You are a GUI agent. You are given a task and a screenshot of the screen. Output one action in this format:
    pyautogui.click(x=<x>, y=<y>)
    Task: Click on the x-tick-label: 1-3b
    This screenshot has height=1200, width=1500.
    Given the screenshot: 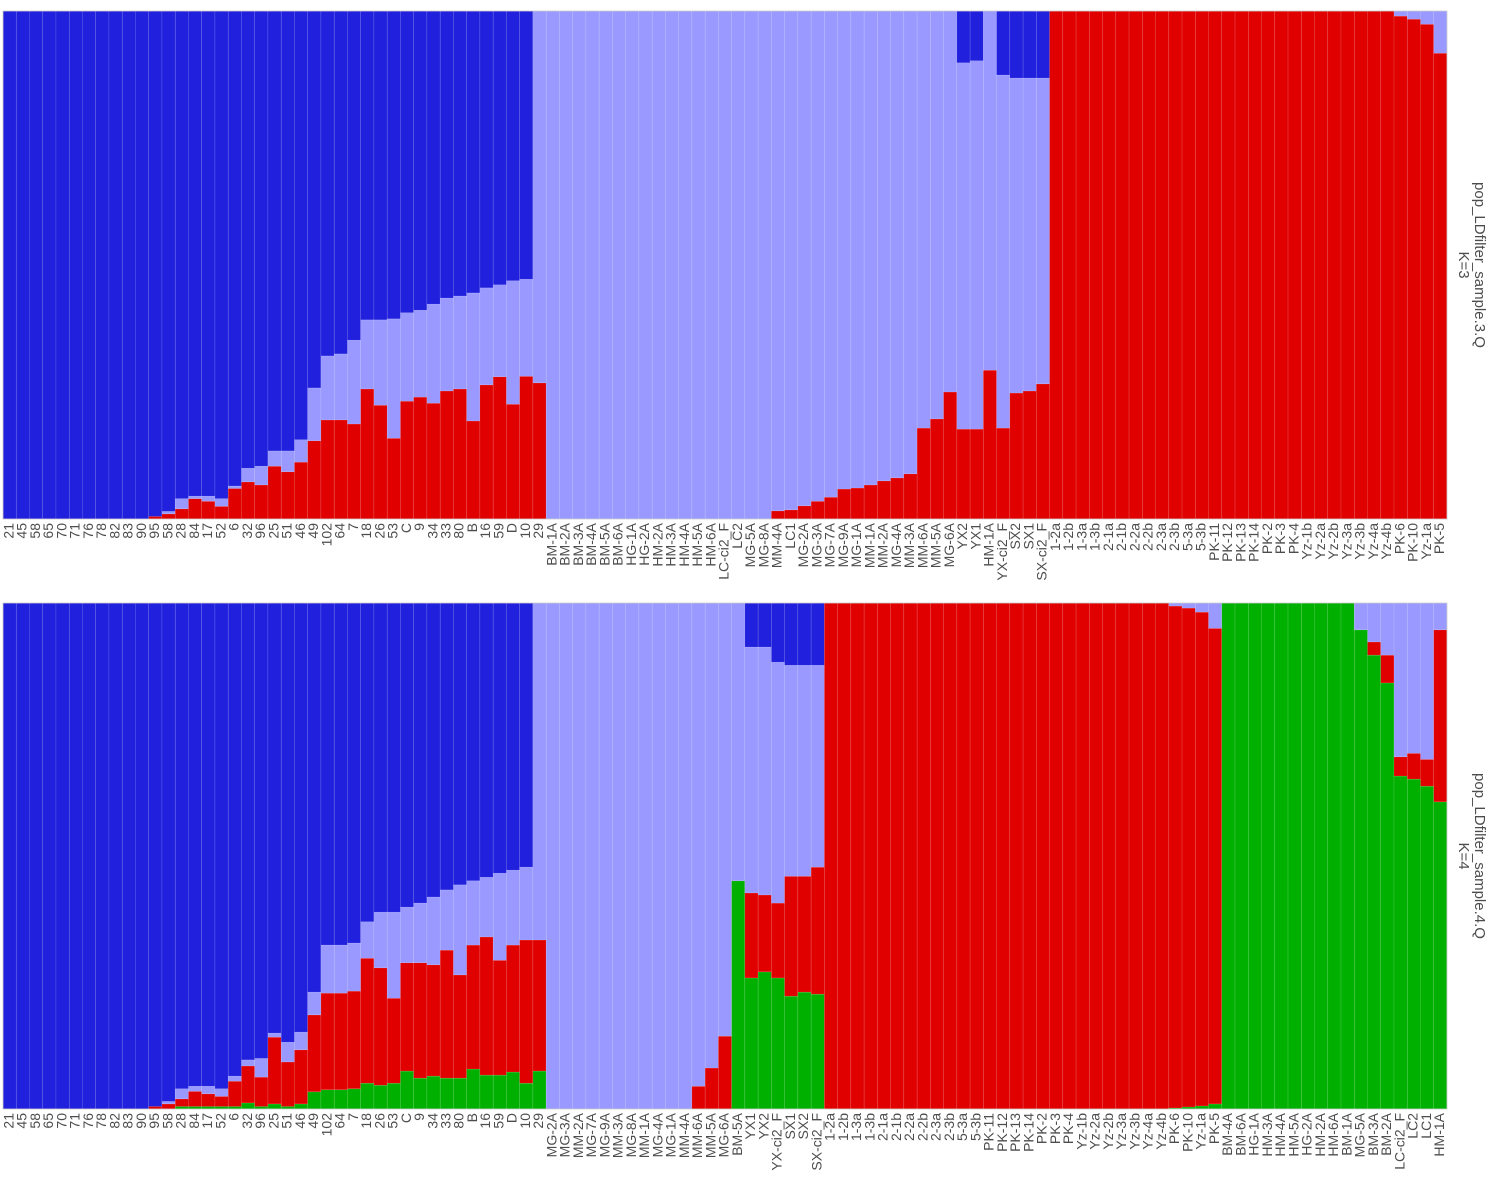 What is the action you would take?
    pyautogui.click(x=869, y=1127)
    